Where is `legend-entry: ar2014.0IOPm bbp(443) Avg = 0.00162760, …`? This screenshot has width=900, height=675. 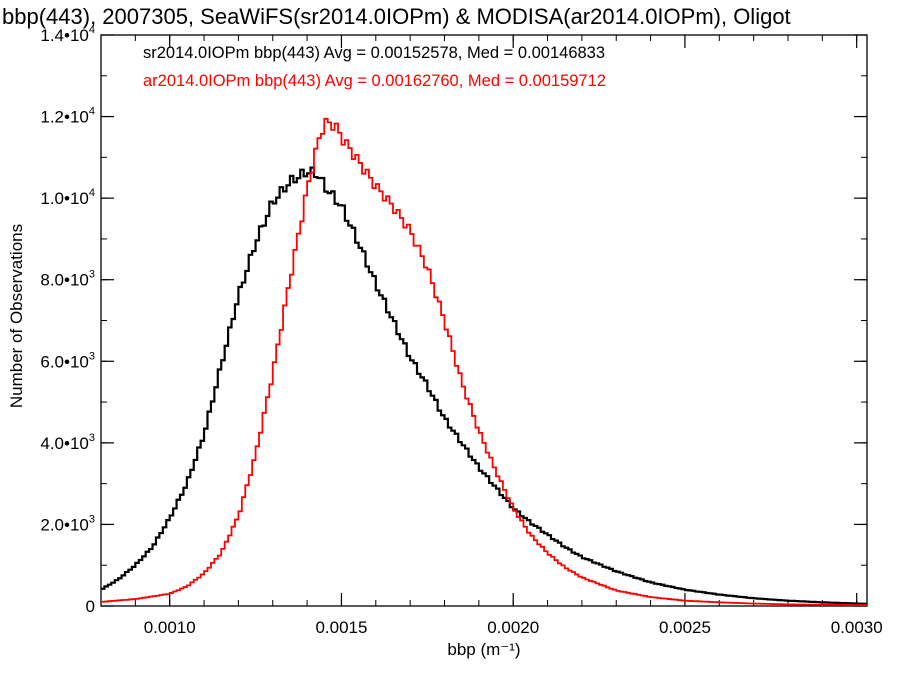 legend-entry: ar2014.0IOPm bbp(443) Avg = 0.00162760, … is located at coordinates (374, 81).